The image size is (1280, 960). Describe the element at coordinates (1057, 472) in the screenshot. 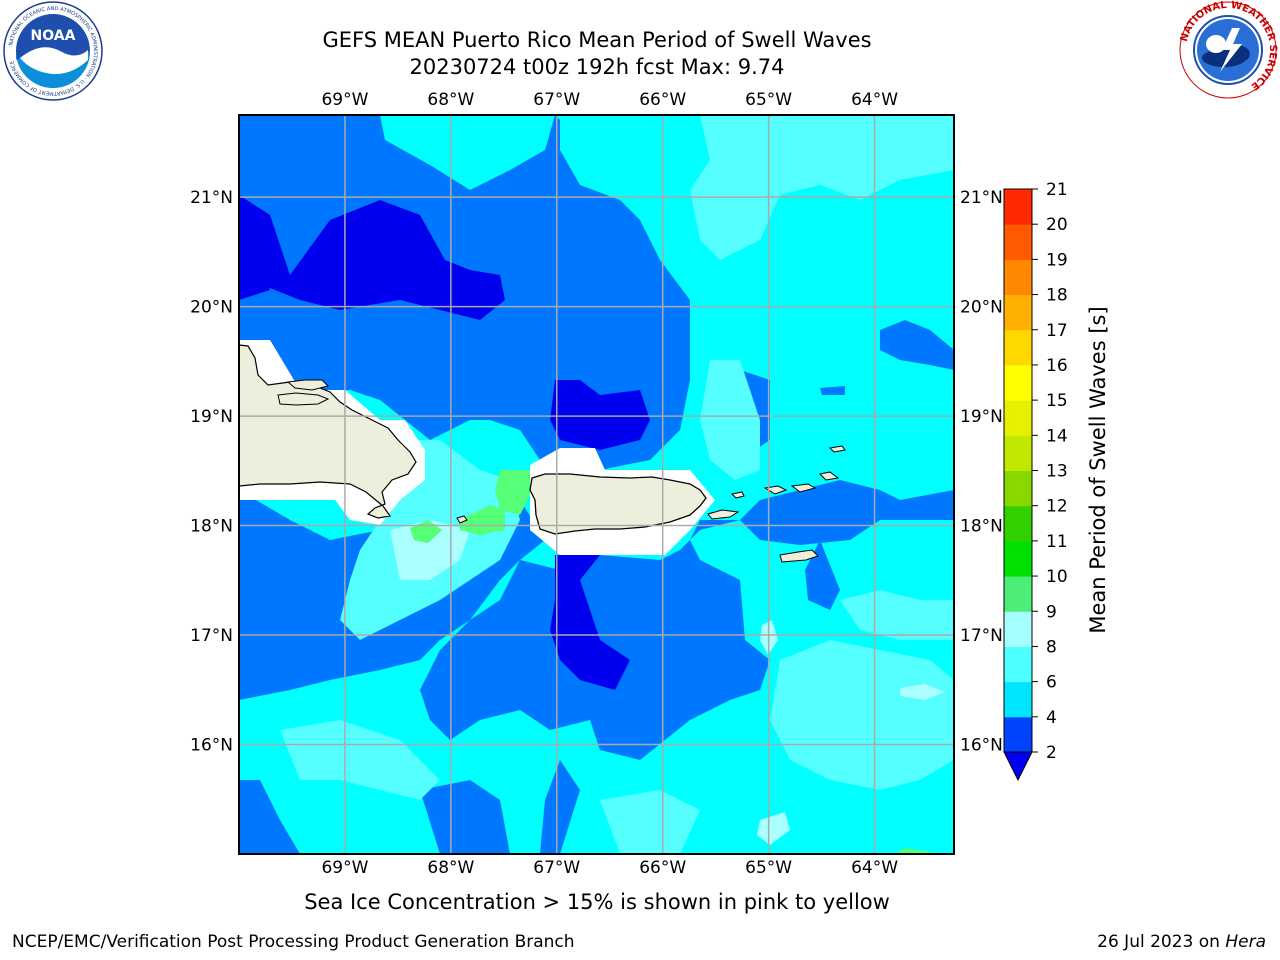

I see `colorbar-tick-label-8: 13` at that location.